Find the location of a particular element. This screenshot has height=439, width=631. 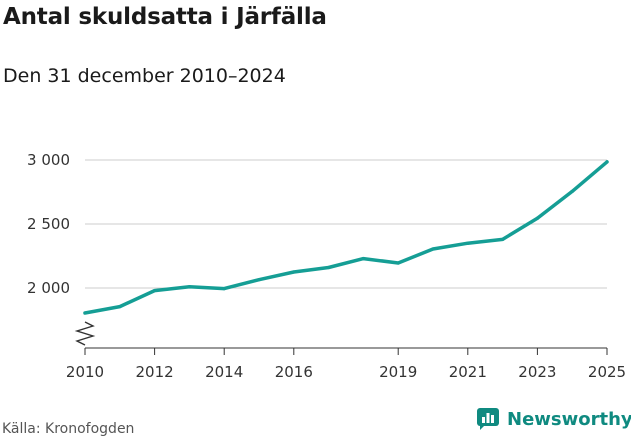

x-tick-label: 2010 is located at coordinates (85, 372).